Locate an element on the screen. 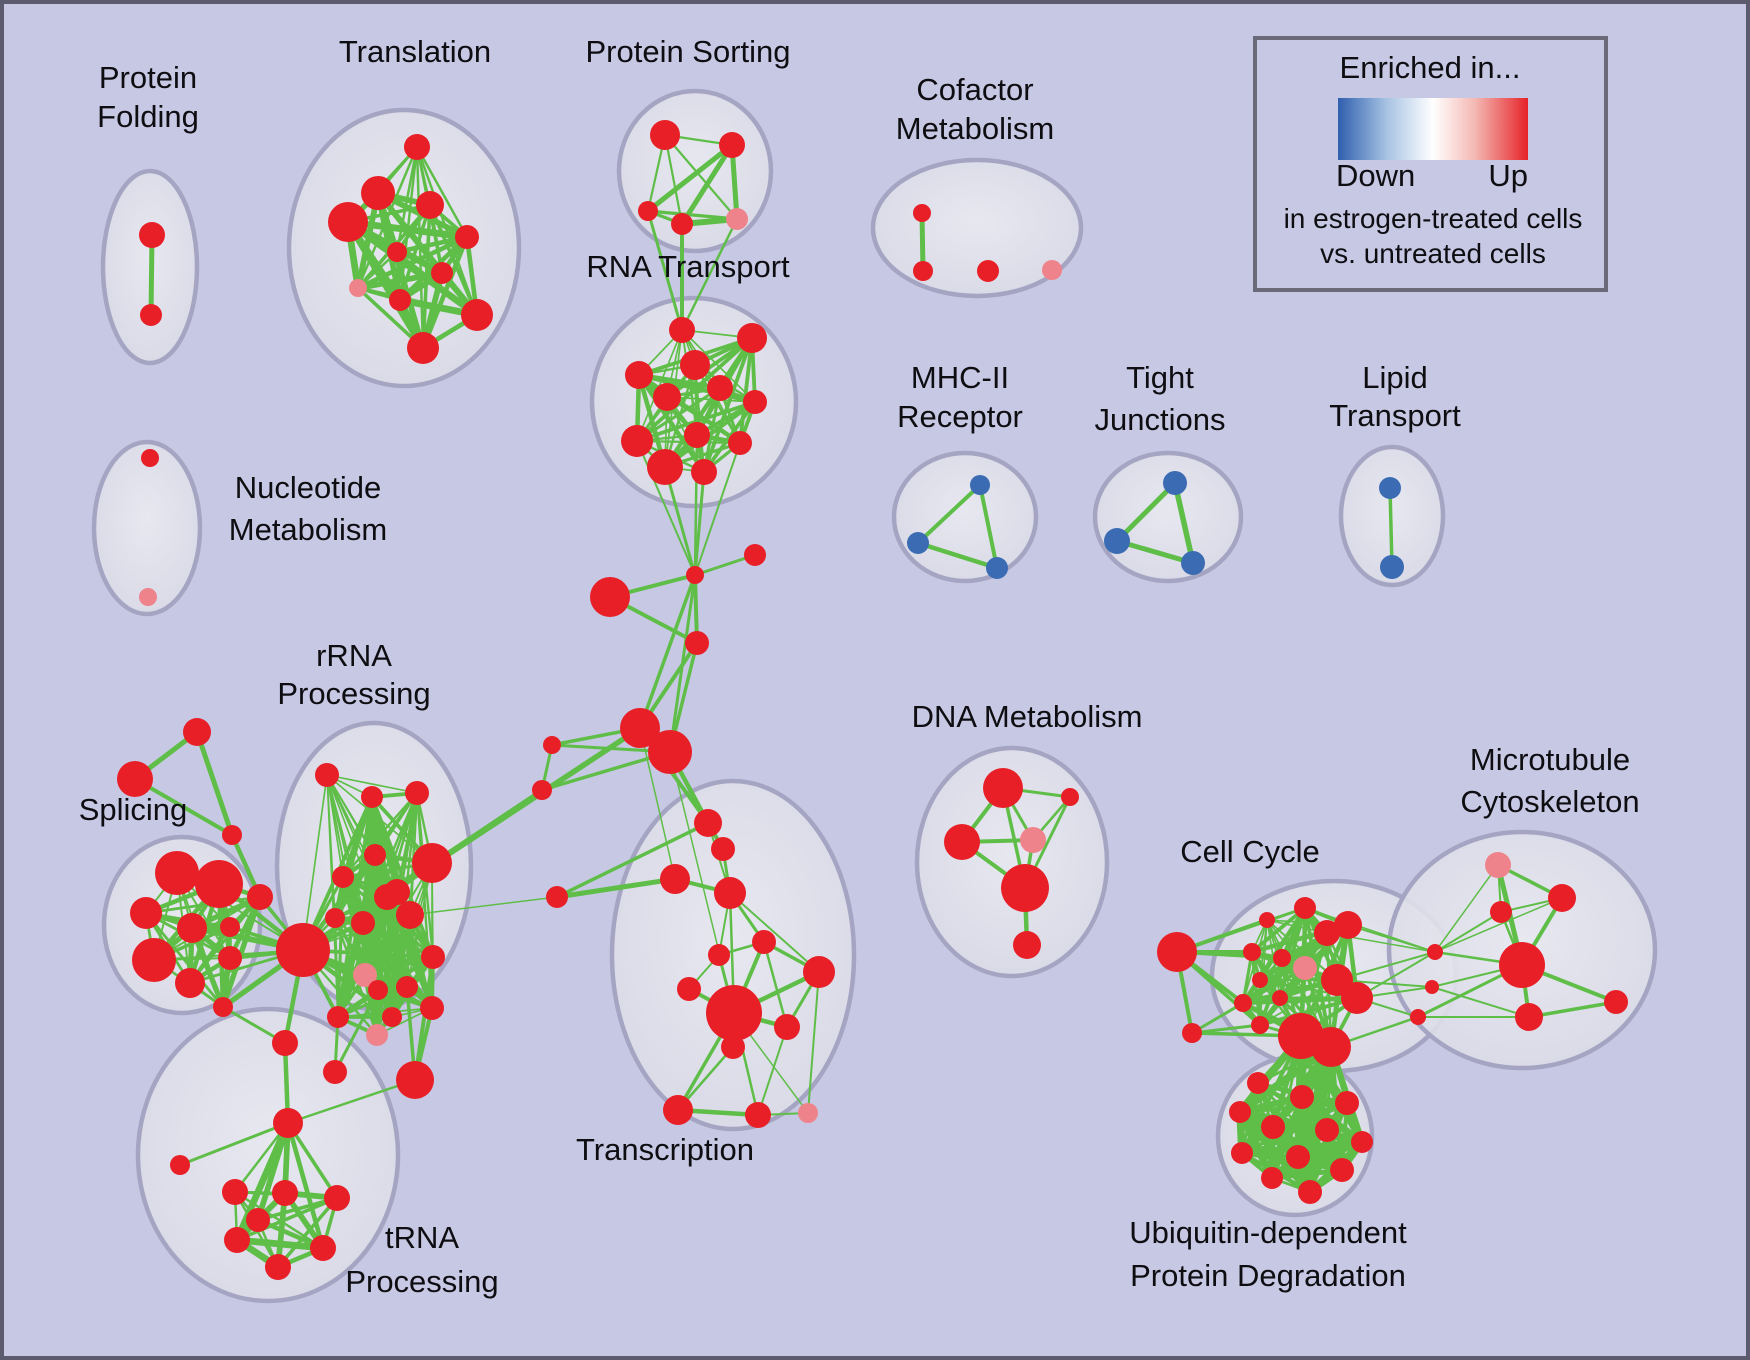 Image resolution: width=1750 pixels, height=1360 pixels. node-tn4 is located at coordinates (237, 1240).